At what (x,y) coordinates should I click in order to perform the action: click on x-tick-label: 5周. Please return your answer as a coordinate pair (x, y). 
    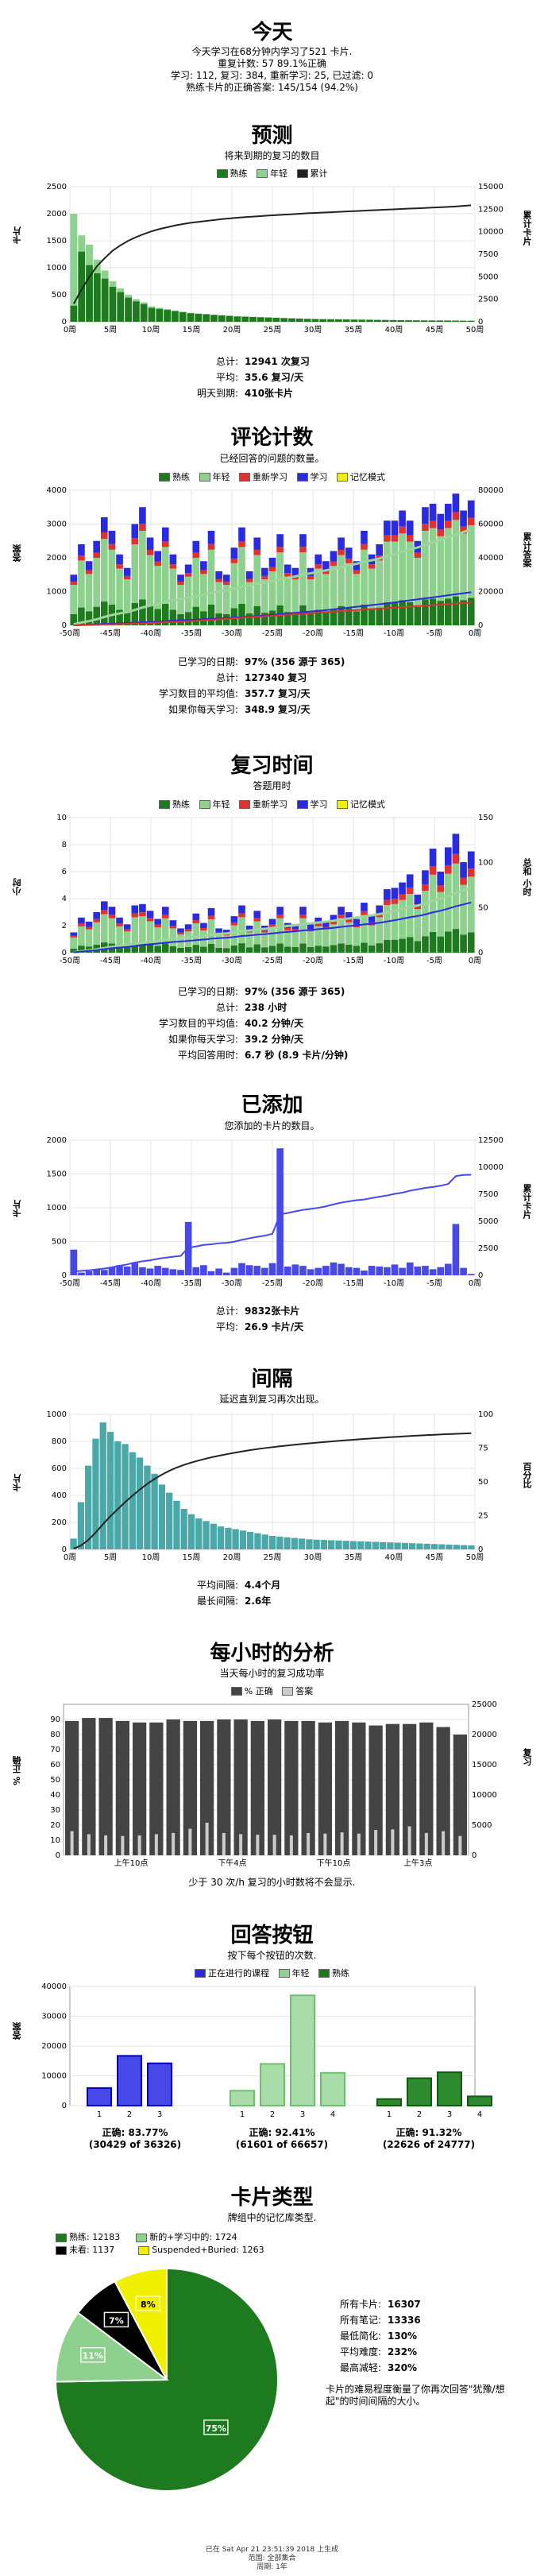
    Looking at the image, I should click on (110, 1557).